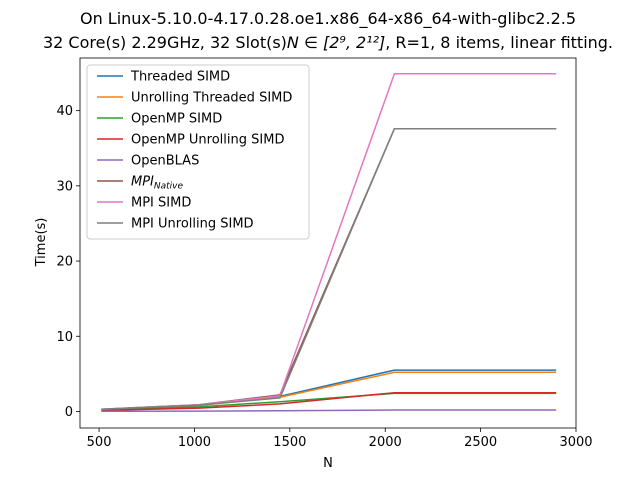 Image resolution: width=640 pixels, height=480 pixels. What do you see at coordinates (165, 161) in the screenshot?
I see `legend-label-5: OpenBLAS` at bounding box center [165, 161].